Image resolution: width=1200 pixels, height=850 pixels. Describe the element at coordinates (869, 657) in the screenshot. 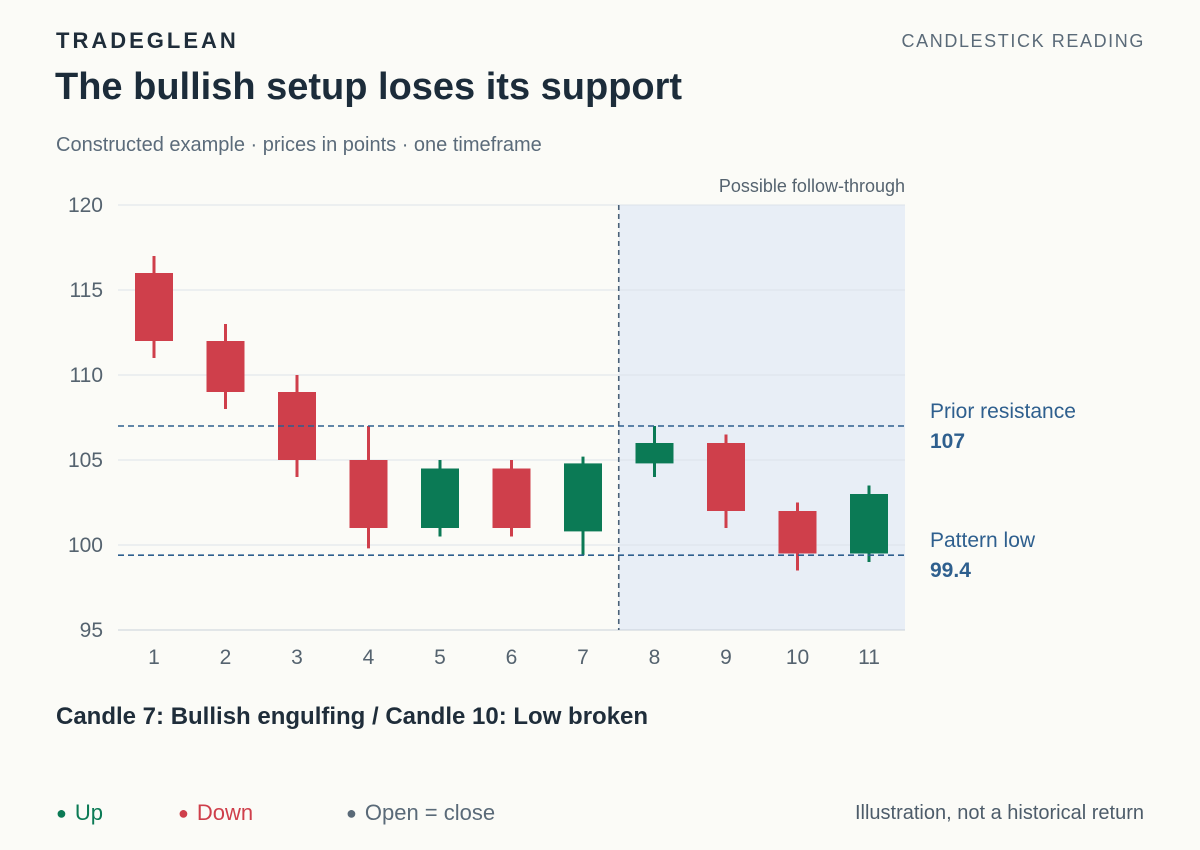

I see `x-tick-label: 11` at that location.